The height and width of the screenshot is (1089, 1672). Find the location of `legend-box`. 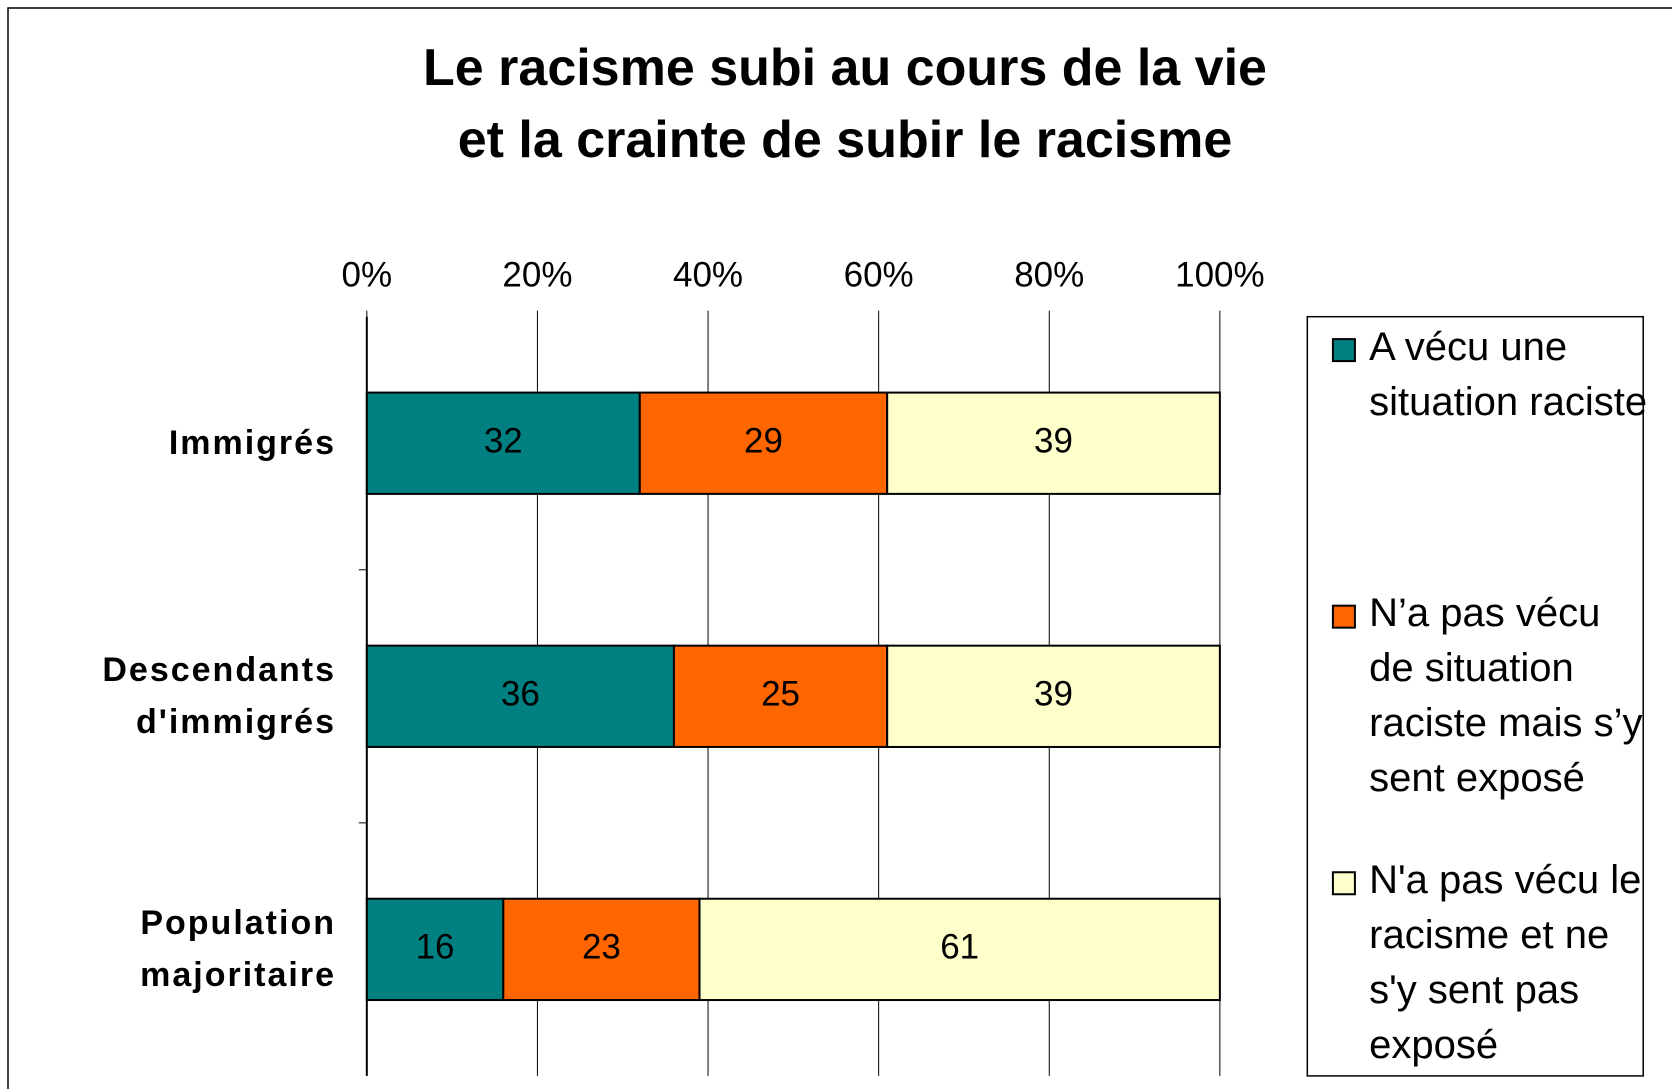

legend-box is located at coordinates (1475, 696).